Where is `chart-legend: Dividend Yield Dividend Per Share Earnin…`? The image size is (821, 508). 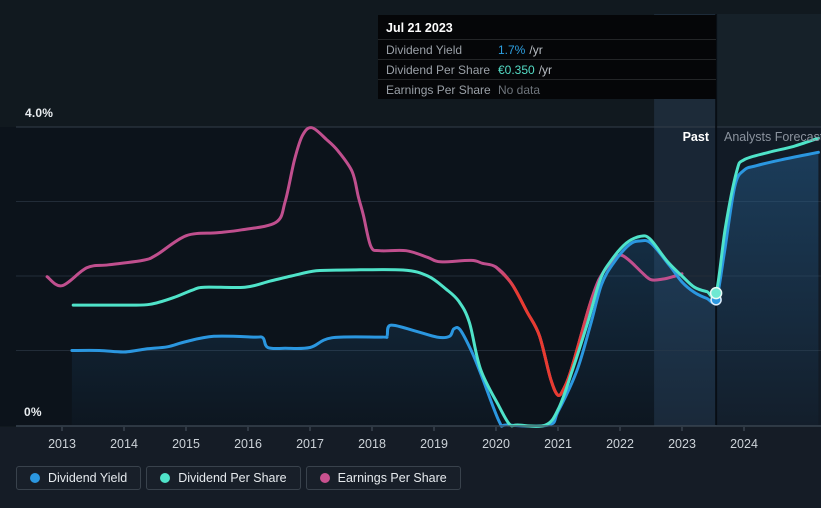 chart-legend: Dividend Yield Dividend Per Share Earnin… is located at coordinates (238, 478).